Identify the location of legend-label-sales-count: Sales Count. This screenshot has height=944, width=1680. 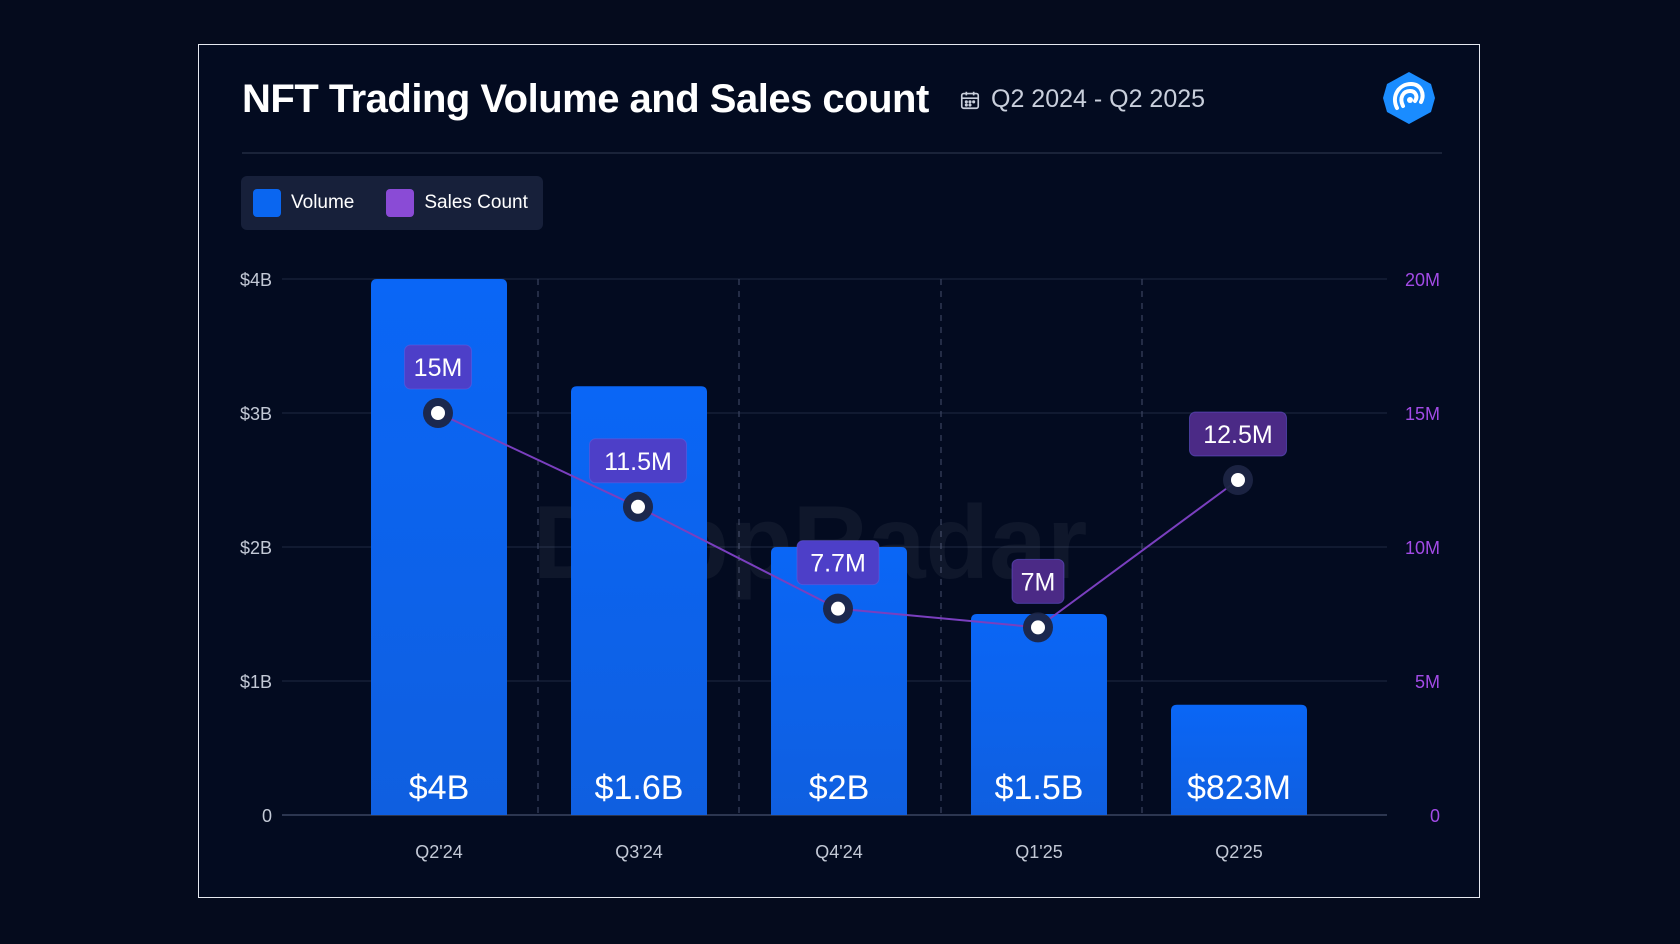
(476, 202).